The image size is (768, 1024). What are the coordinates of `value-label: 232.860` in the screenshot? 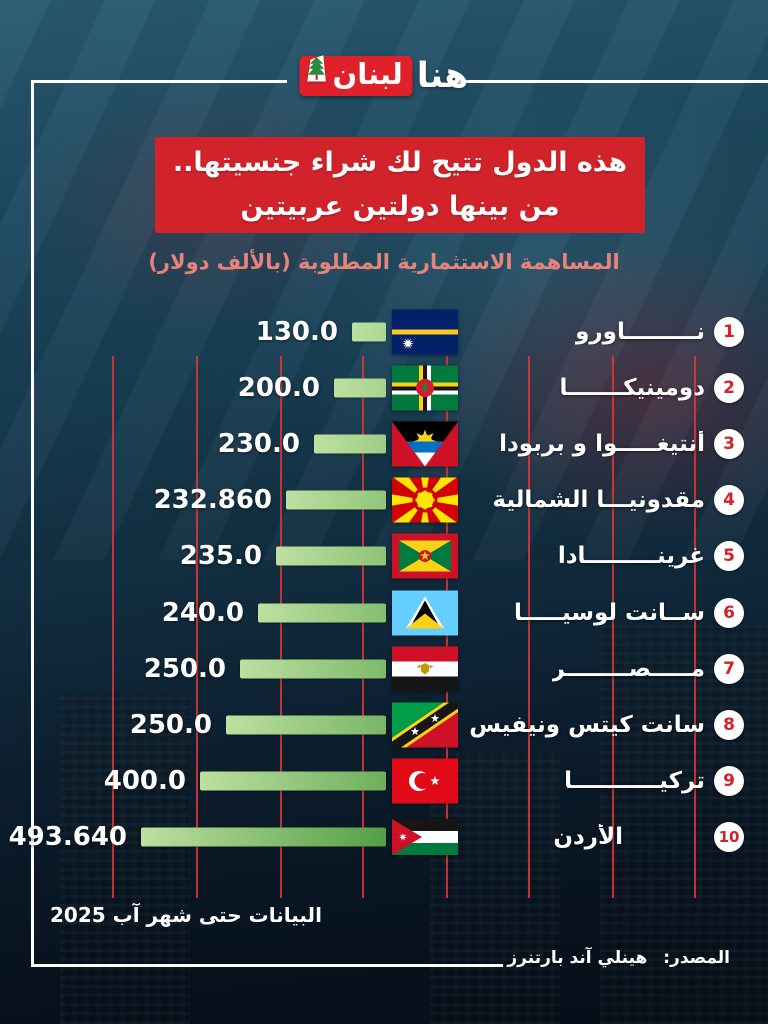 It's located at (212, 500).